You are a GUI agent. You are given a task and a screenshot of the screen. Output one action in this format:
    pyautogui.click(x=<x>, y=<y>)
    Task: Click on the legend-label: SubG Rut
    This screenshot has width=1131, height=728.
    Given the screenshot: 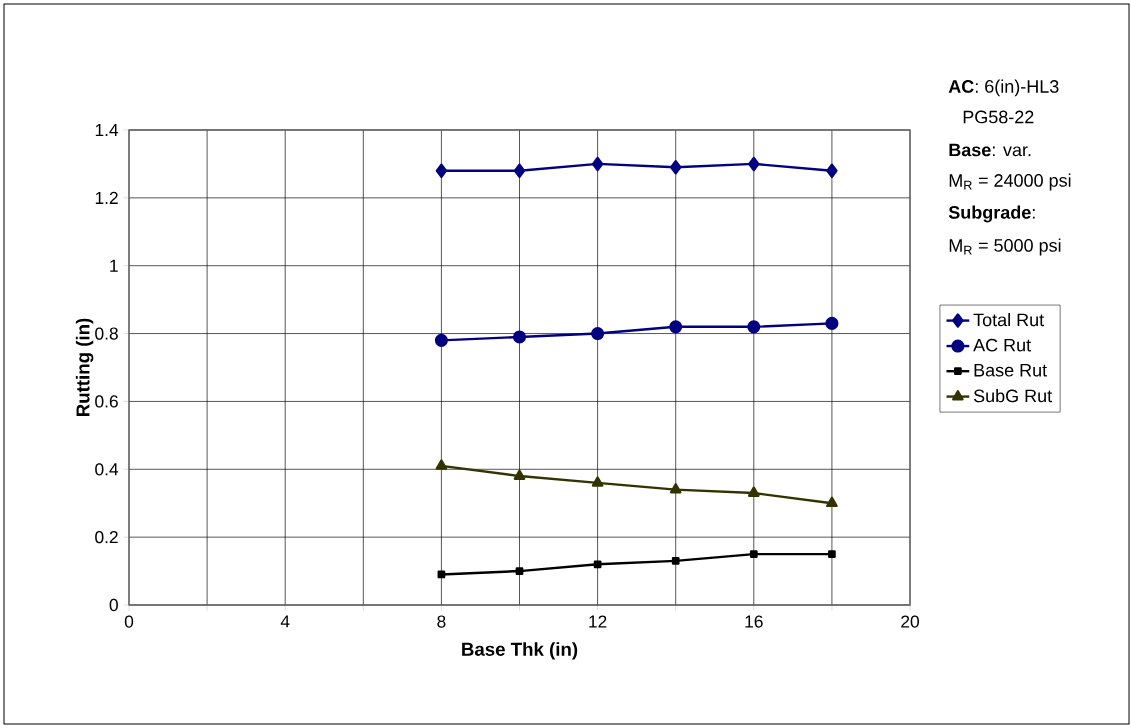 What is the action you would take?
    pyautogui.click(x=1012, y=396)
    